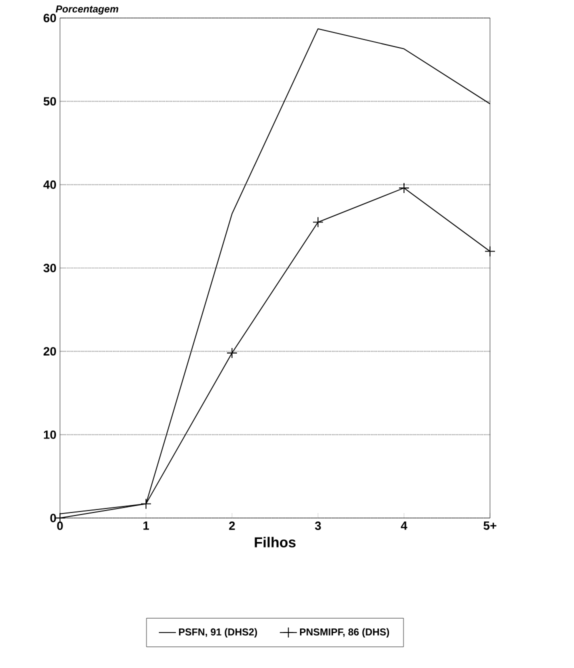 Image resolution: width=574 pixels, height=668 pixels. Describe the element at coordinates (50, 351) in the screenshot. I see `y-tick-label: 20` at that location.